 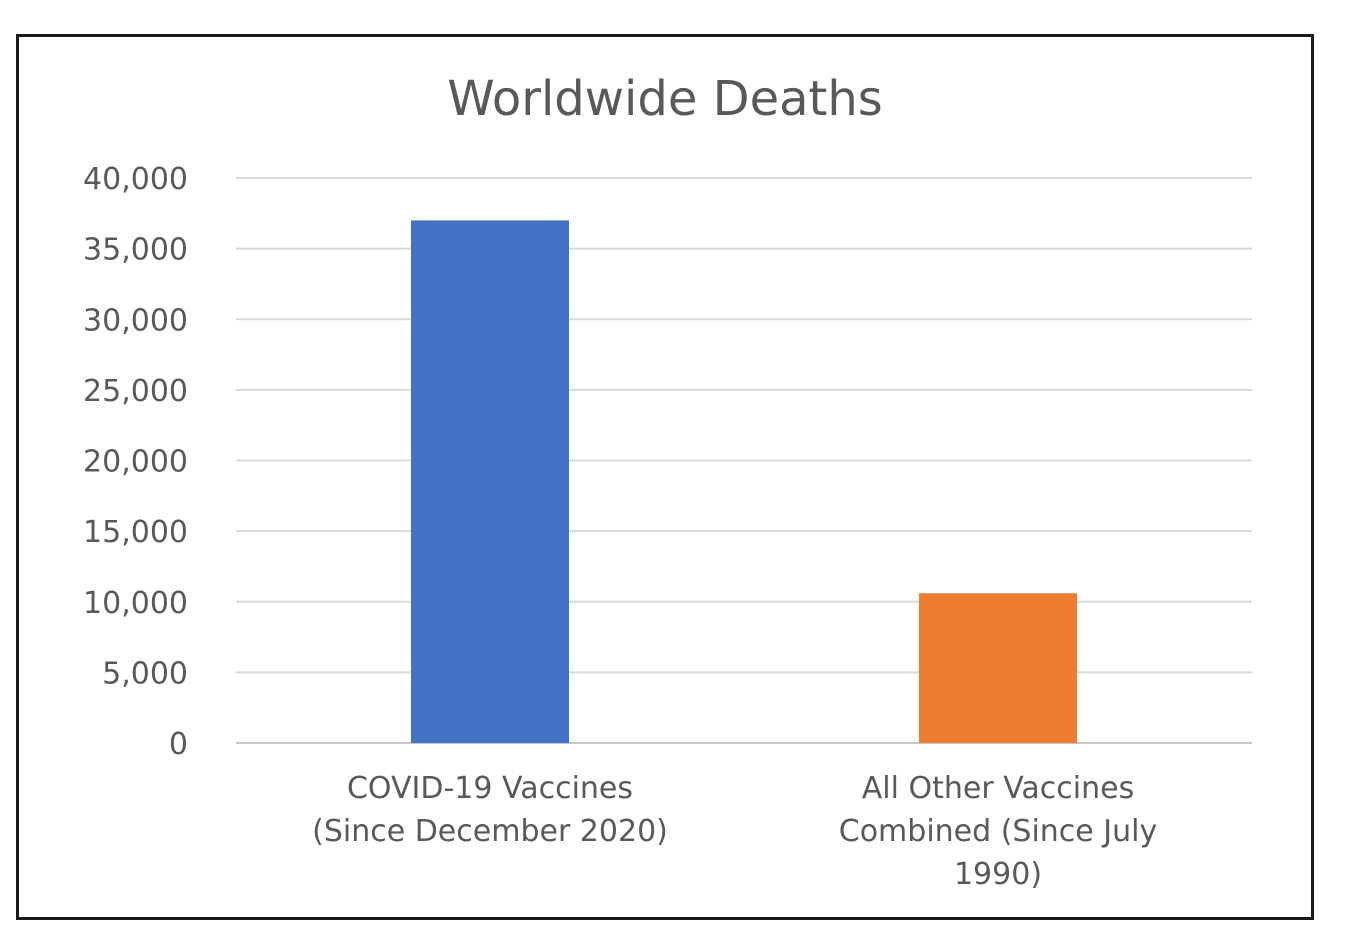 What do you see at coordinates (135, 250) in the screenshot?
I see `y-tick-label: 35,000` at bounding box center [135, 250].